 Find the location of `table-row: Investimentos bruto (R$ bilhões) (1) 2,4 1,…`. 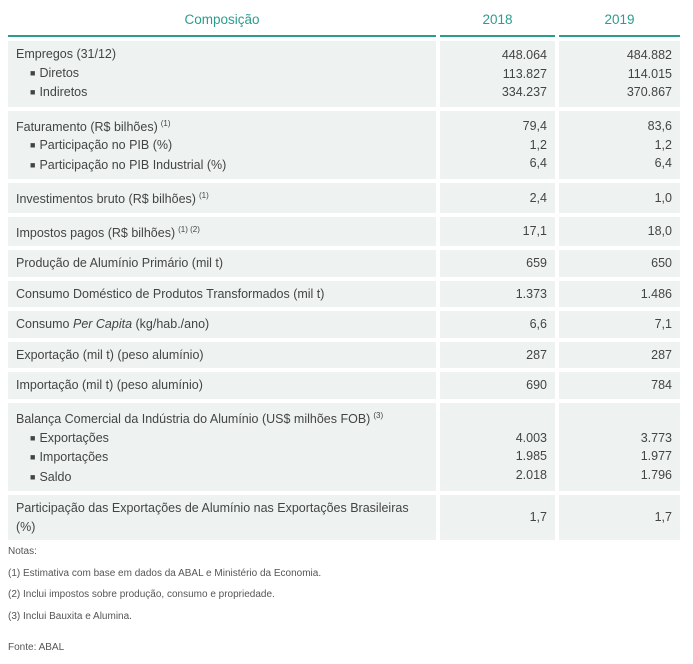

table-row: Investimentos bruto (R$ bilhões) (1) 2,4 1,… is located at coordinates (344, 198).